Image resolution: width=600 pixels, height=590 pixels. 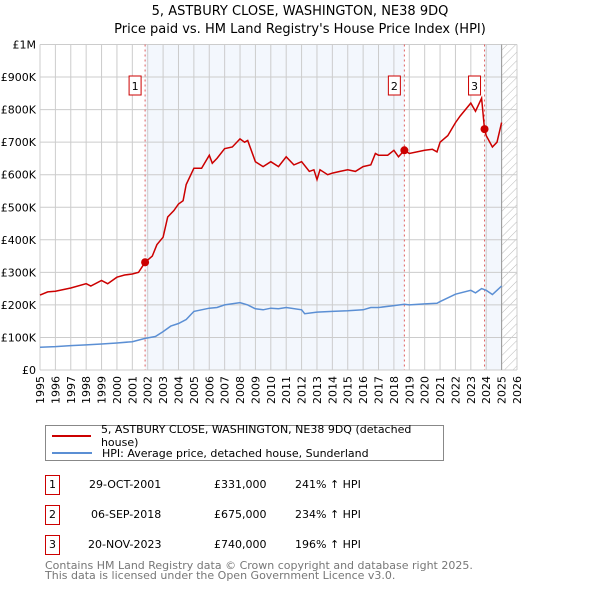 I want to click on y-tick-label: £500K, so click(x=19, y=207).